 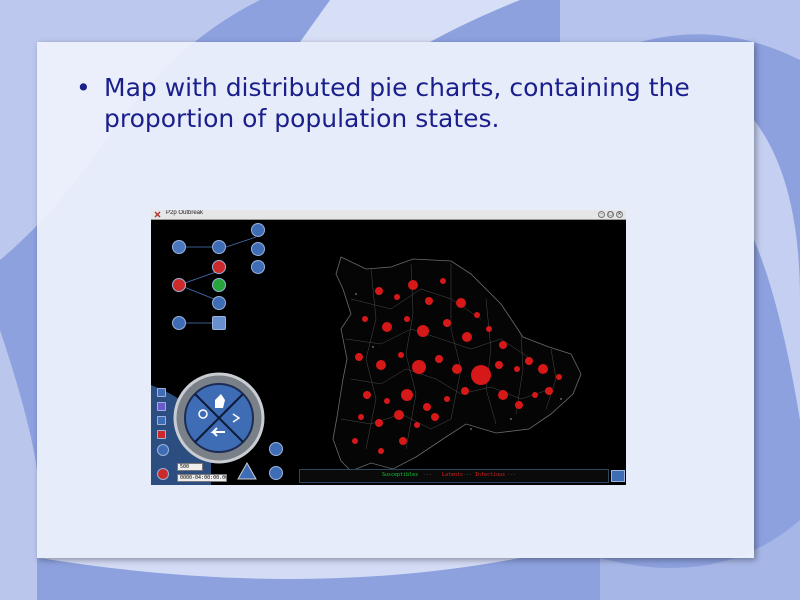 What do you see at coordinates (276, 473) in the screenshot?
I see `globe-button` at bounding box center [276, 473].